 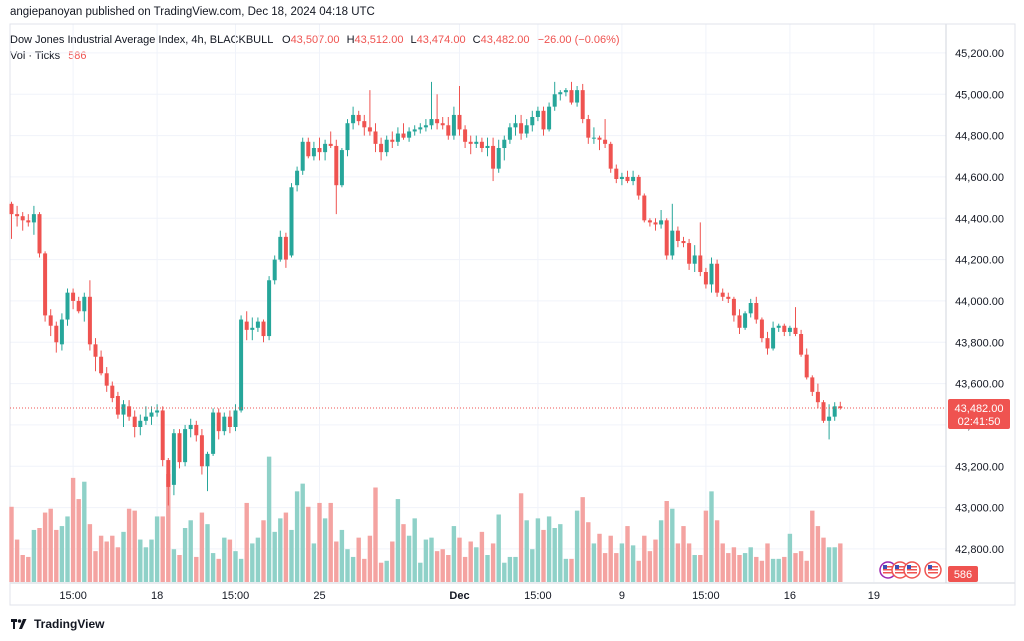 I want to click on change-value: −26.00 (−0.06%), so click(x=578, y=40).